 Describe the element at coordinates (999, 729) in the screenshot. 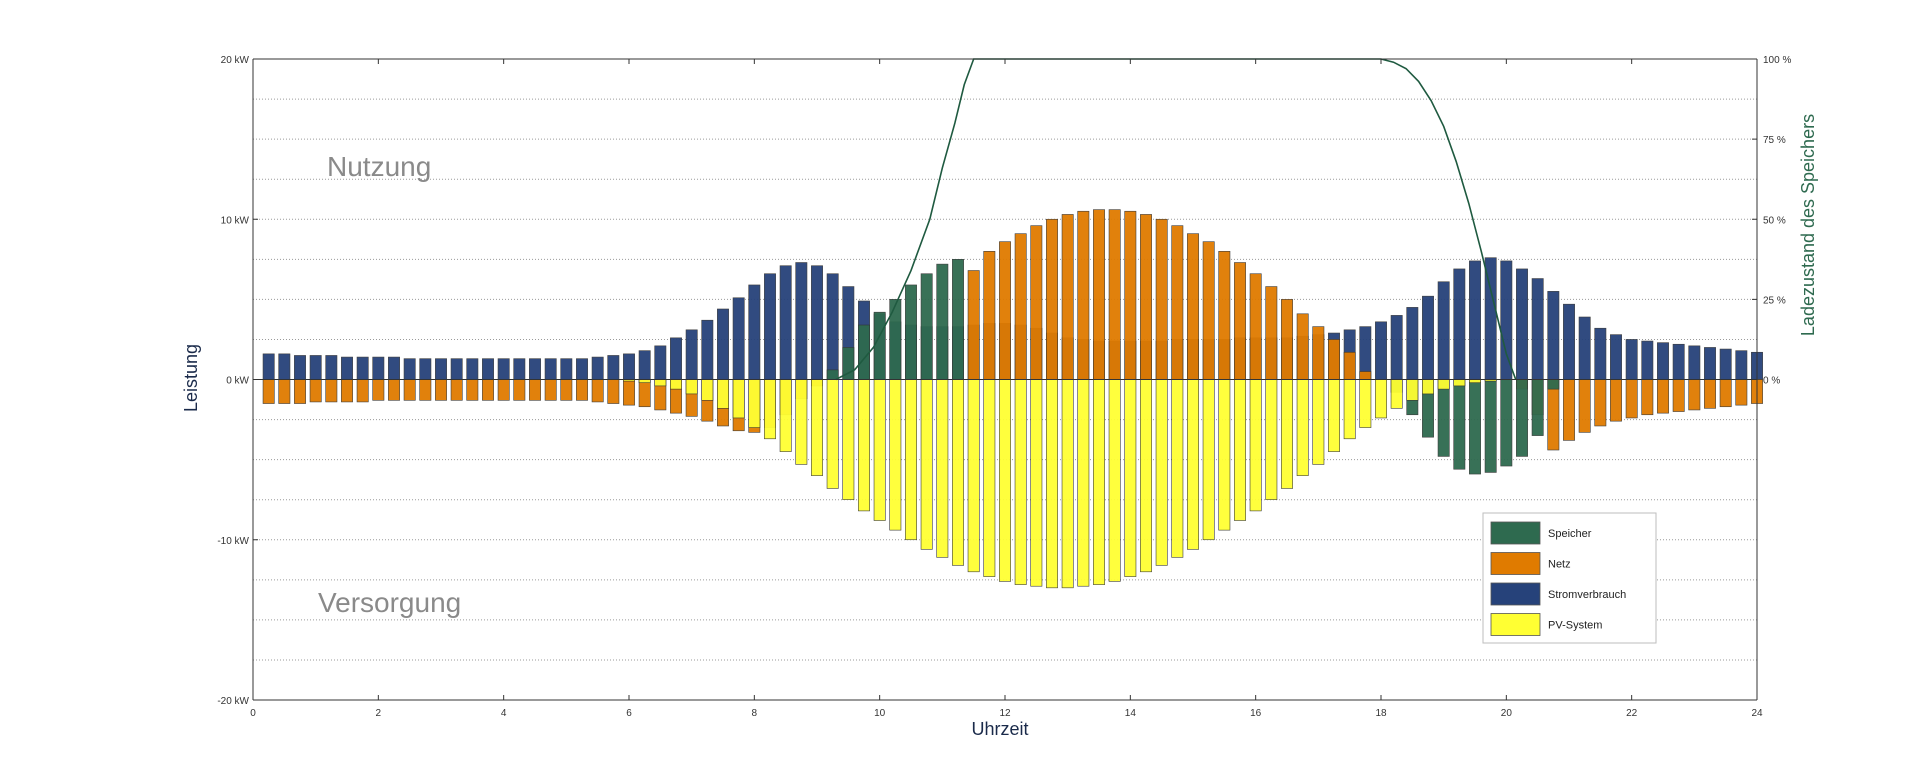

I see `x-axis-title: Uhrzeit` at that location.